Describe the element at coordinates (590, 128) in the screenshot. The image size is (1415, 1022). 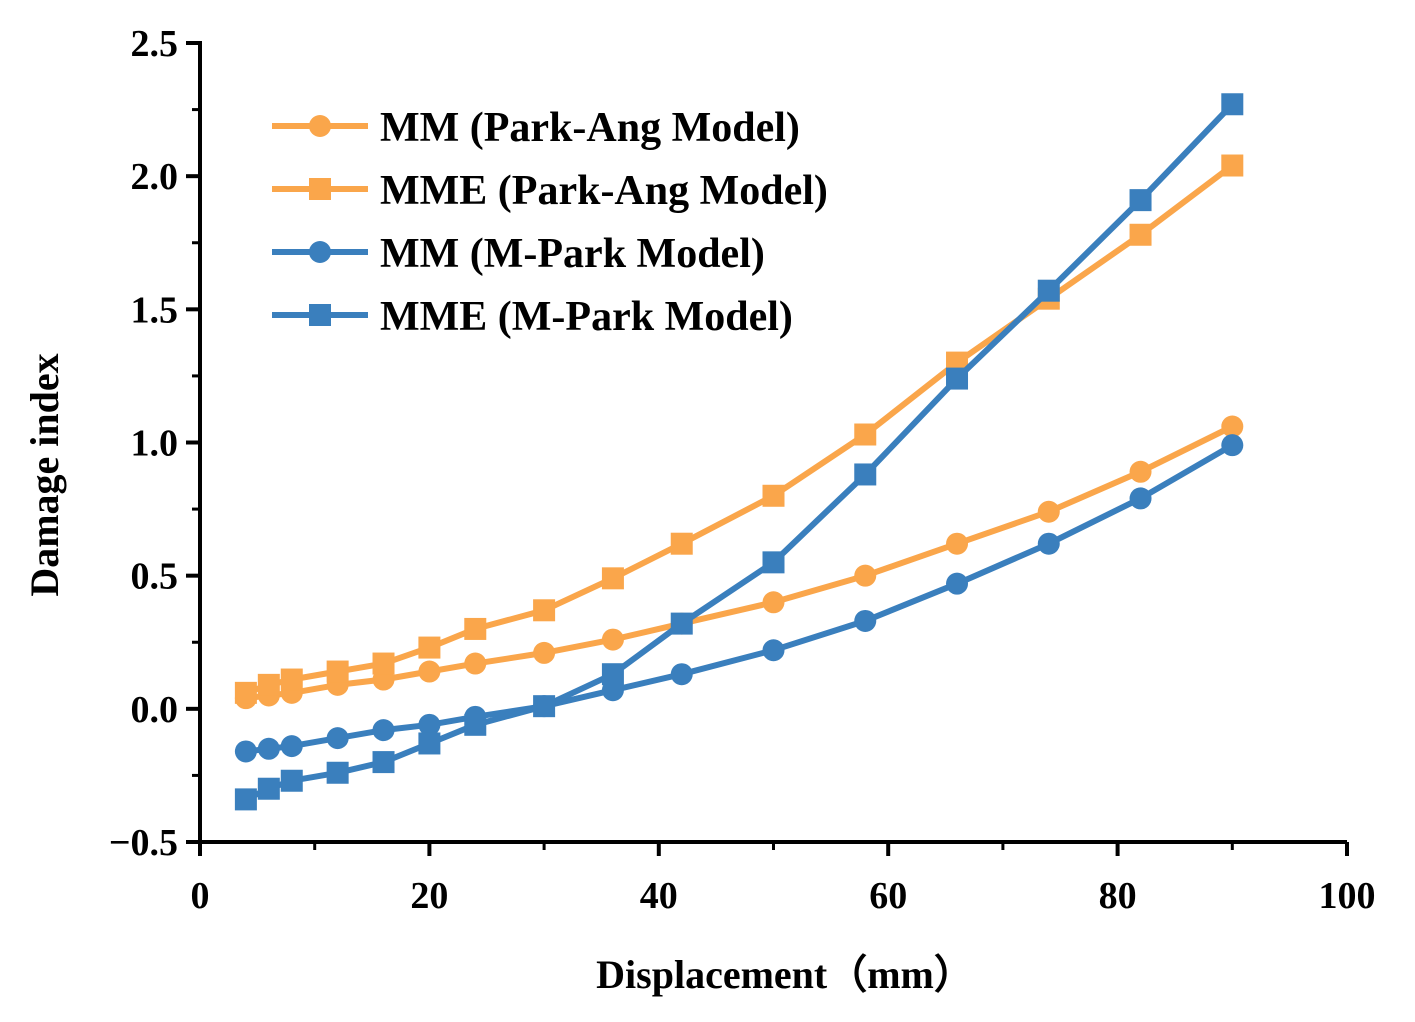
I see `legend-label: MM (Park-Ang Model)` at that location.